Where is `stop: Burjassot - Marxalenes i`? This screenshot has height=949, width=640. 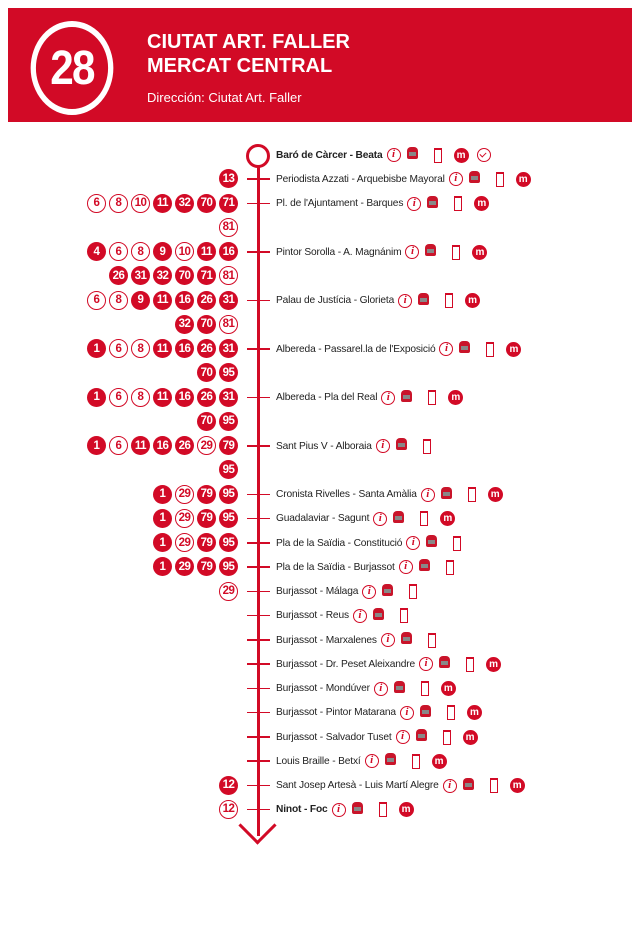 stop: Burjassot - Marxalenes i is located at coordinates (356, 640).